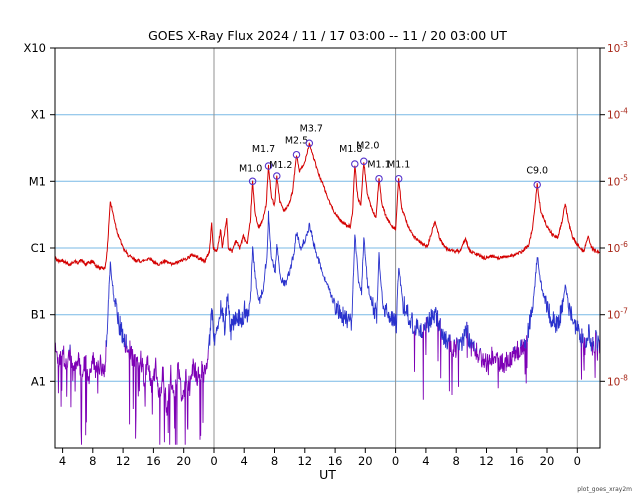 The height and width of the screenshot is (500, 640). Describe the element at coordinates (617, 114) in the screenshot. I see `y-axis-label-right: 10⁻⁴` at that location.